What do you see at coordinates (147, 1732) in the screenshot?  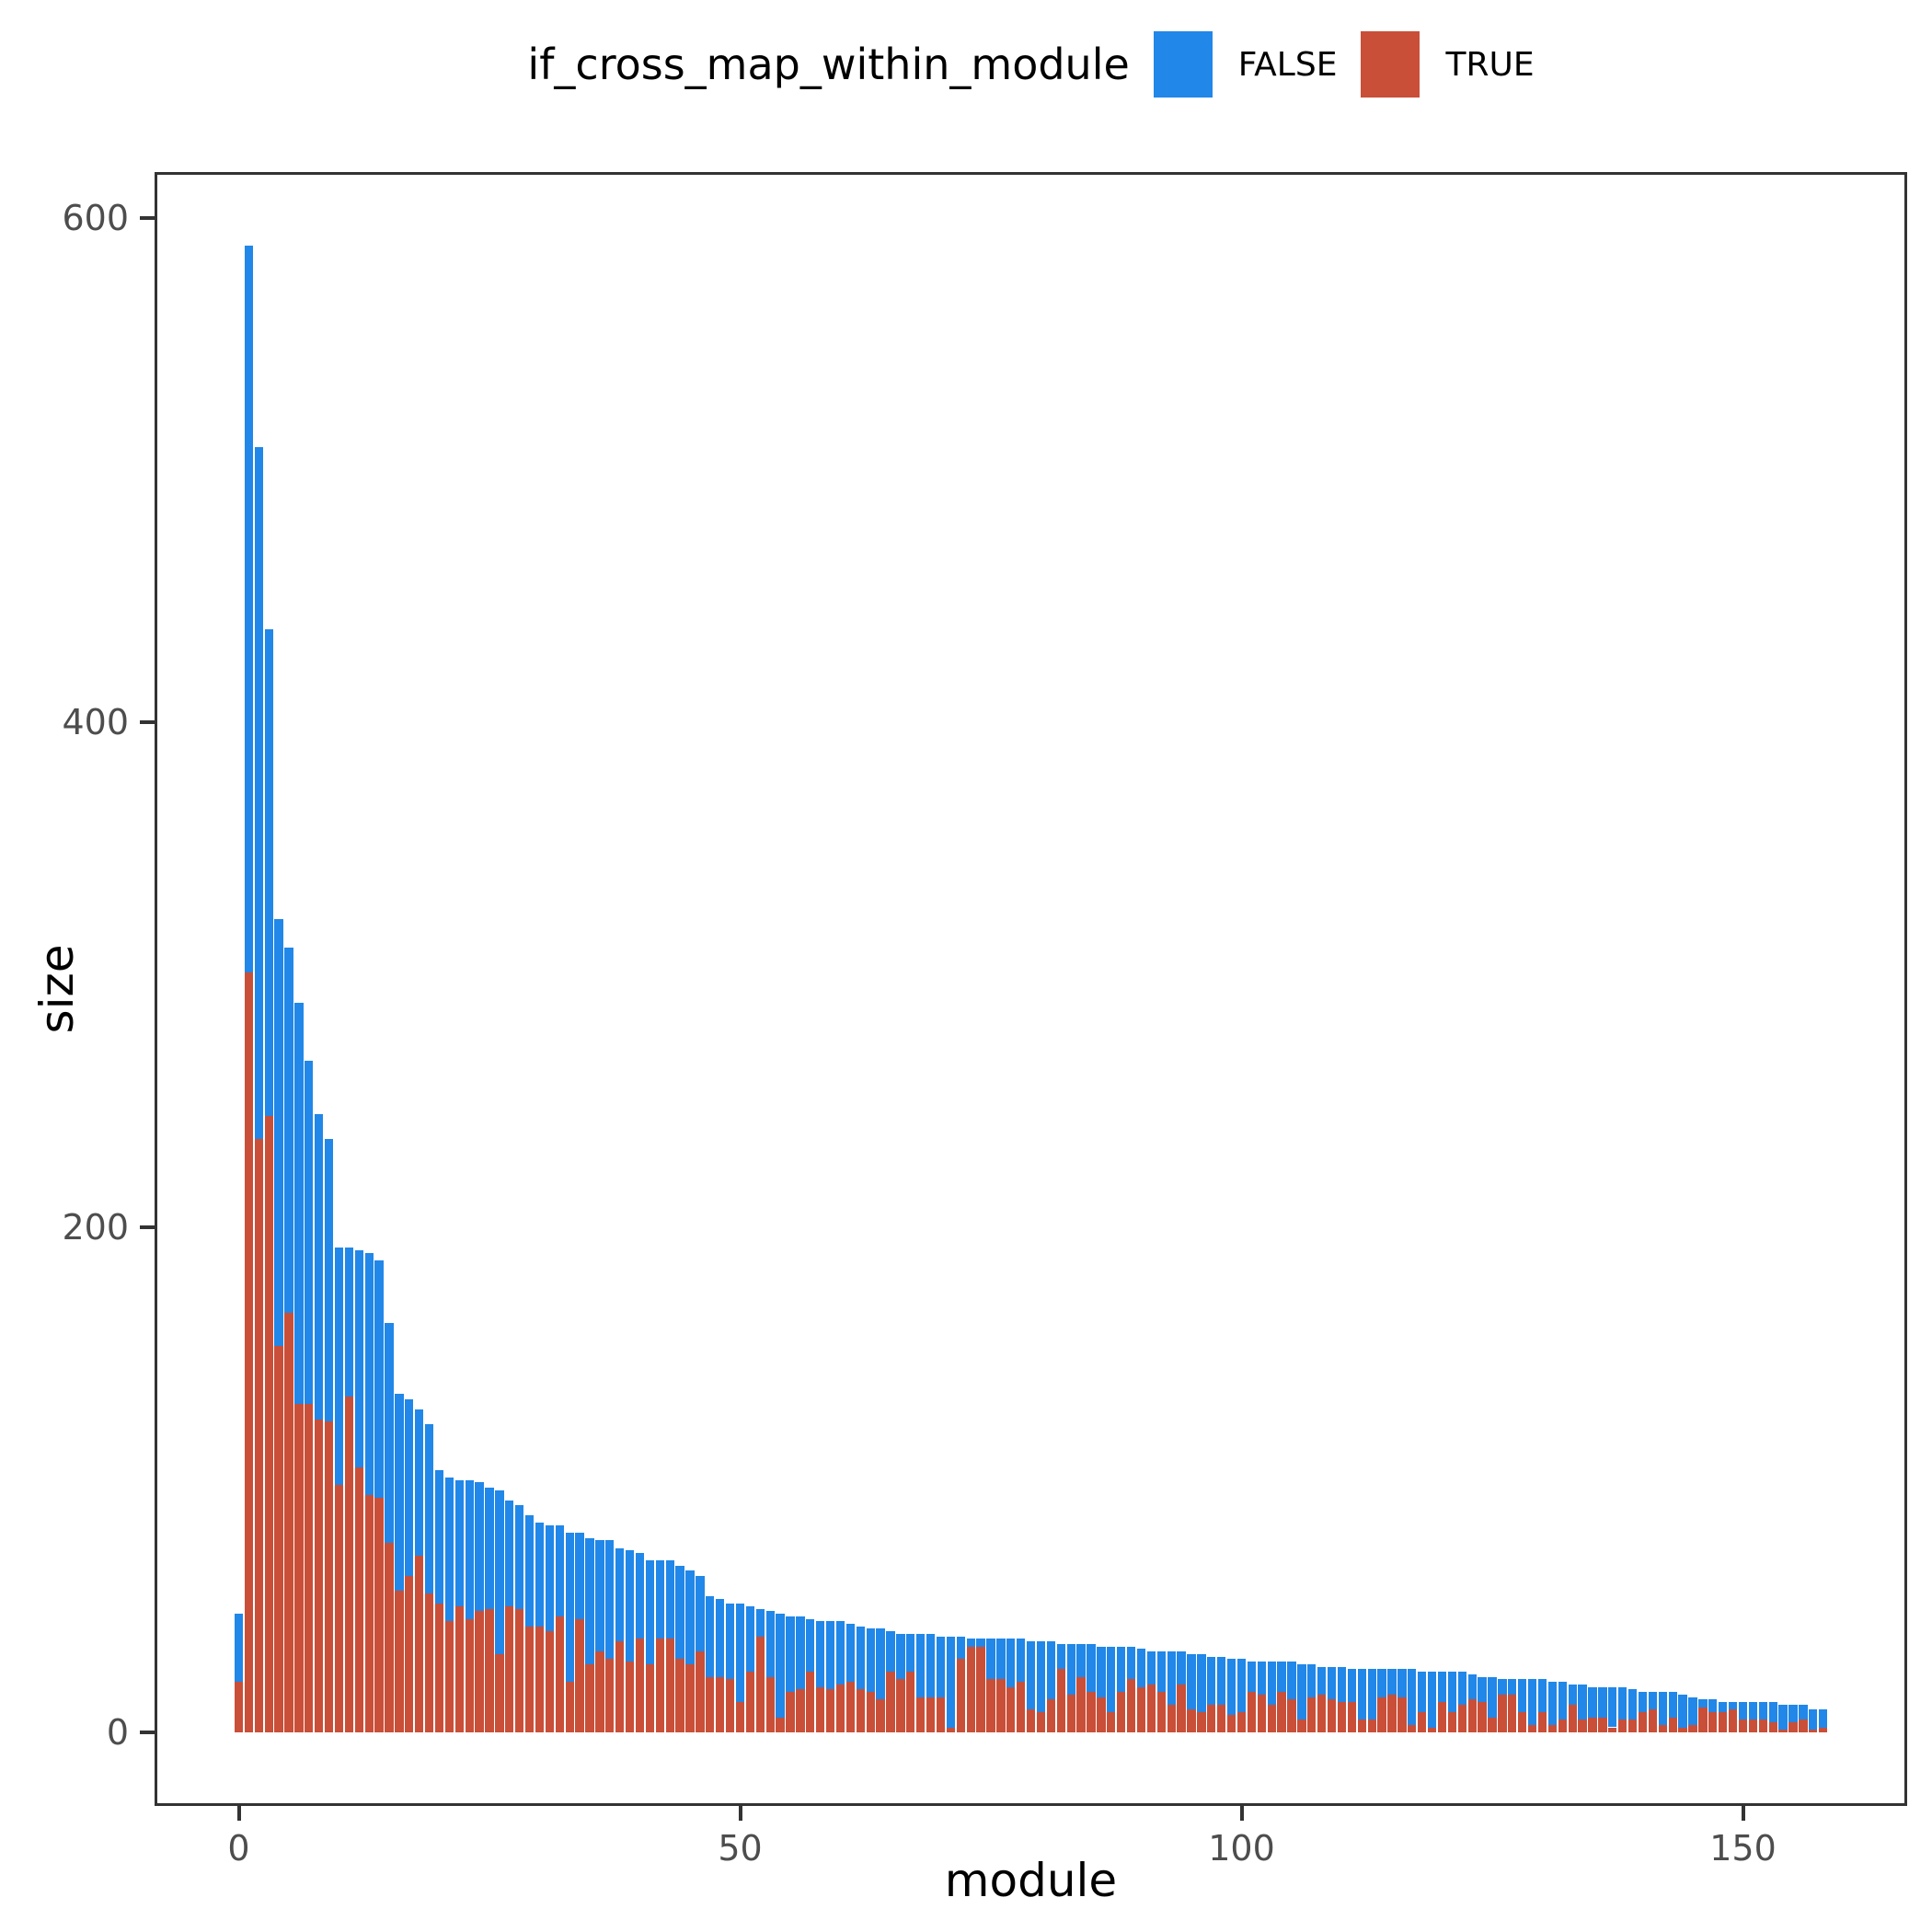 I see `y-tick-mark` at bounding box center [147, 1732].